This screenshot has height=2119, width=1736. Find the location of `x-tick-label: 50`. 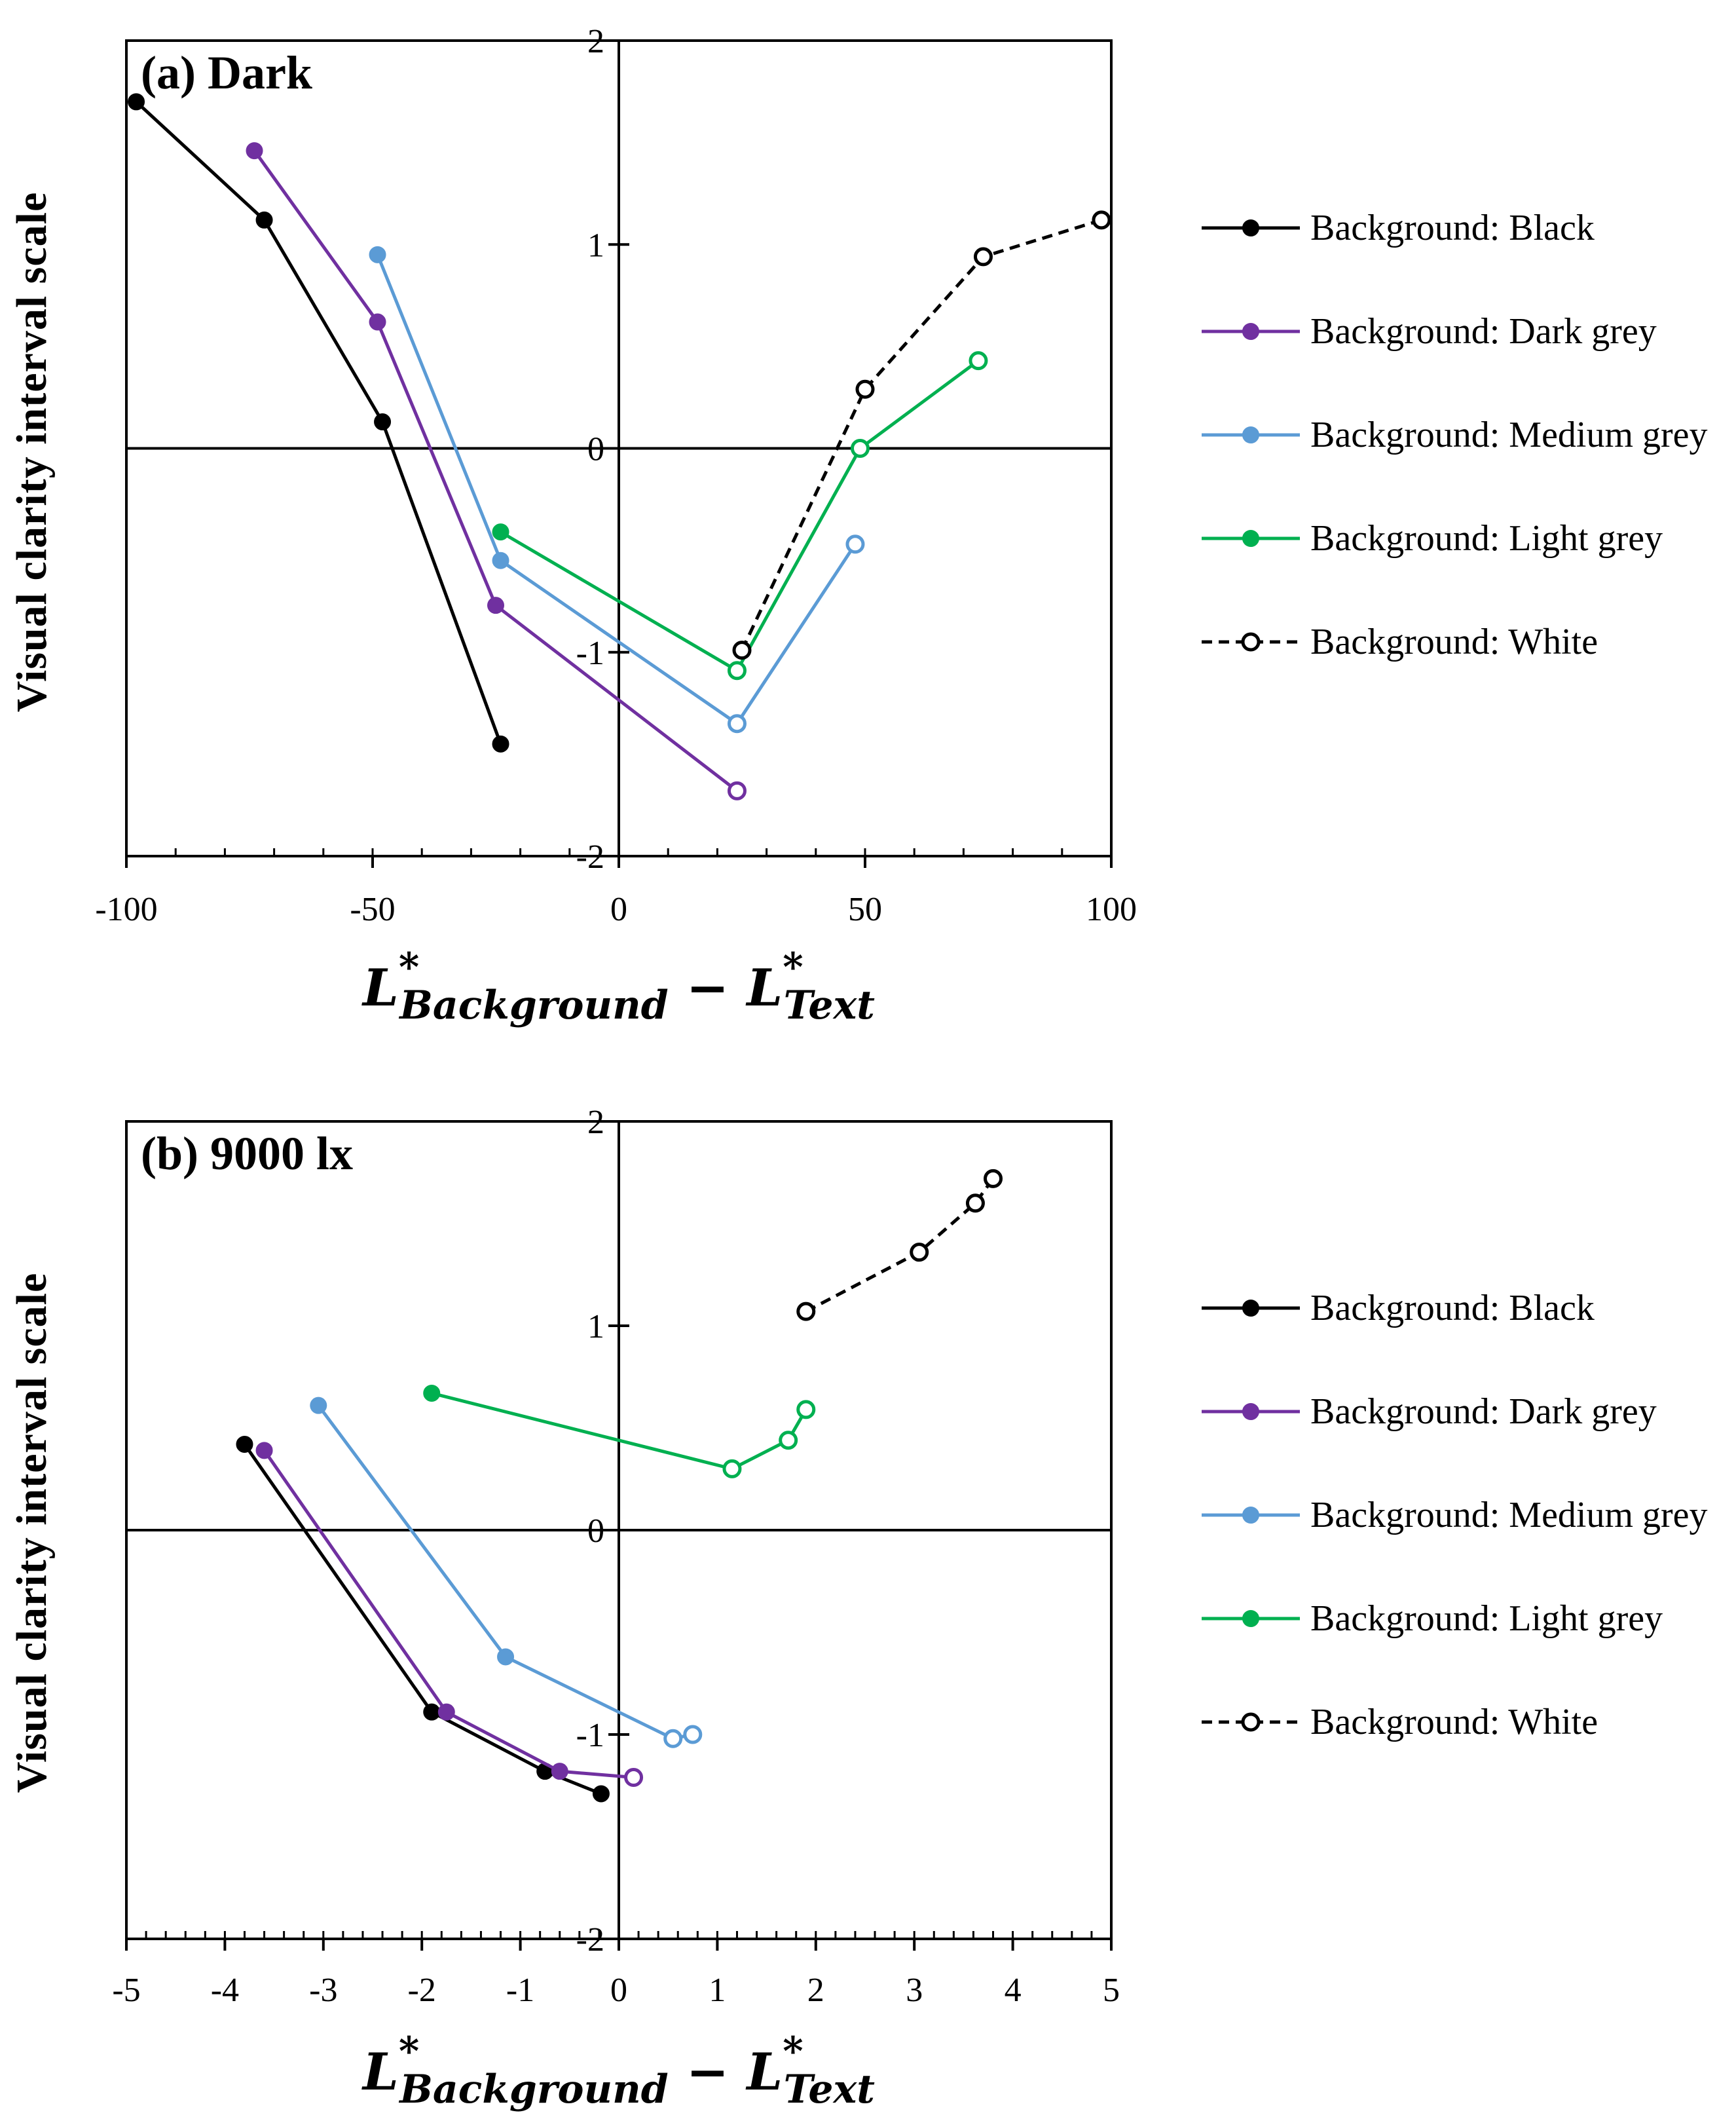

x-tick-label: 50 is located at coordinates (865, 910).